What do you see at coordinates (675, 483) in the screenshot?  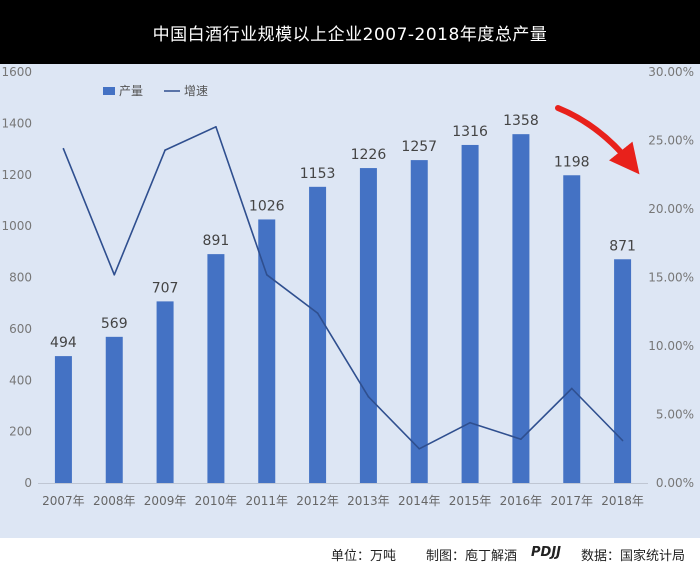 I see `y2-tick-label: 0.00%` at bounding box center [675, 483].